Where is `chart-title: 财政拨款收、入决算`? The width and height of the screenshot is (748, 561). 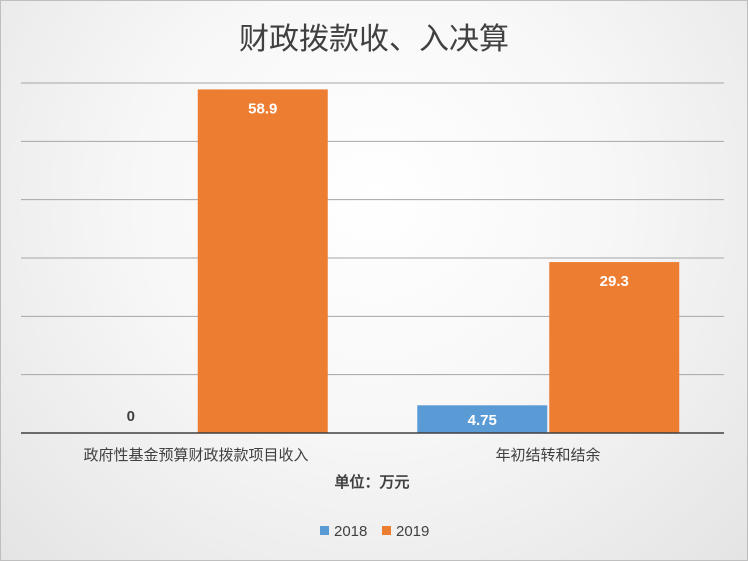 chart-title: 财政拨款收、入决算 is located at coordinates (374, 39).